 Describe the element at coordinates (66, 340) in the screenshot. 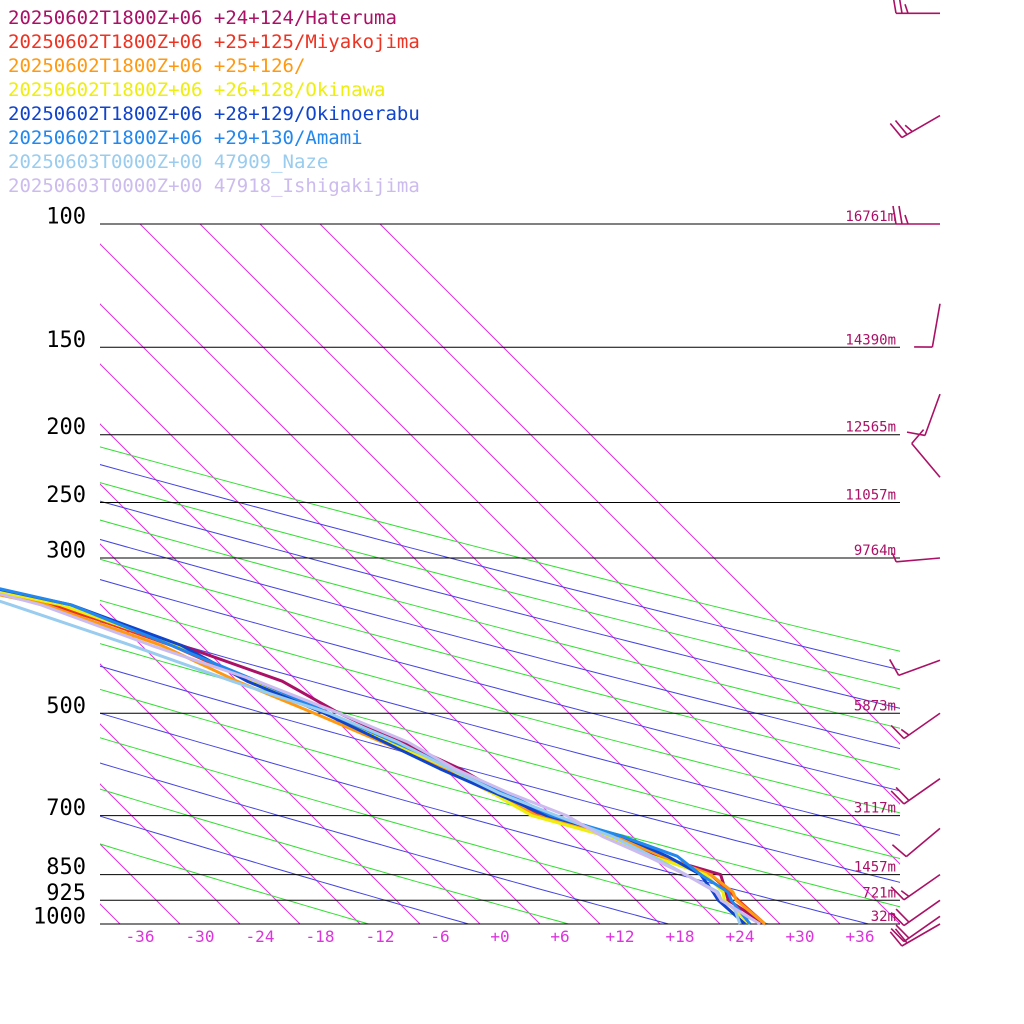

I see `pressure-label: 150` at that location.